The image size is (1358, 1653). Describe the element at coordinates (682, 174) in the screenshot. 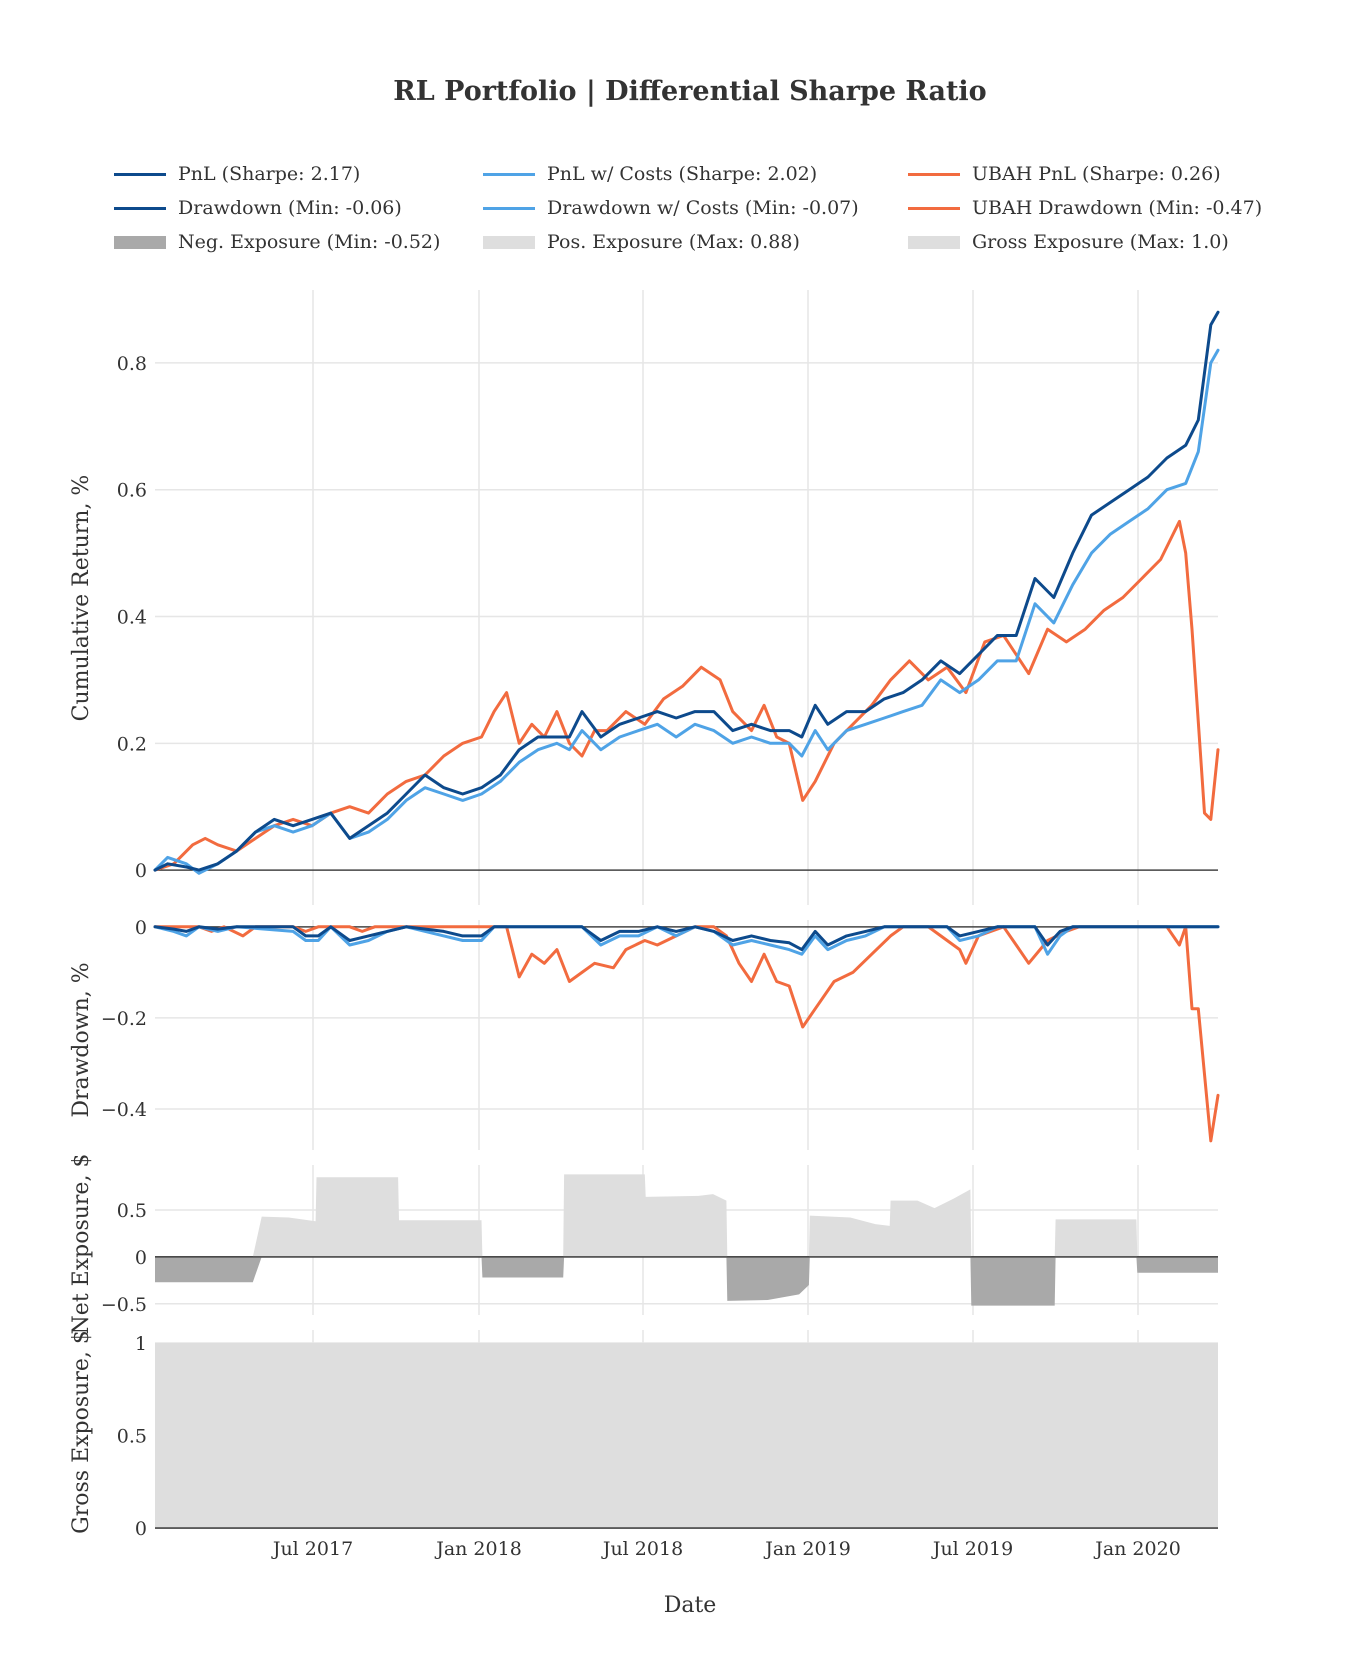

I see `legend-label: PnL w/ Costs (Sharpe: 2.02)` at that location.